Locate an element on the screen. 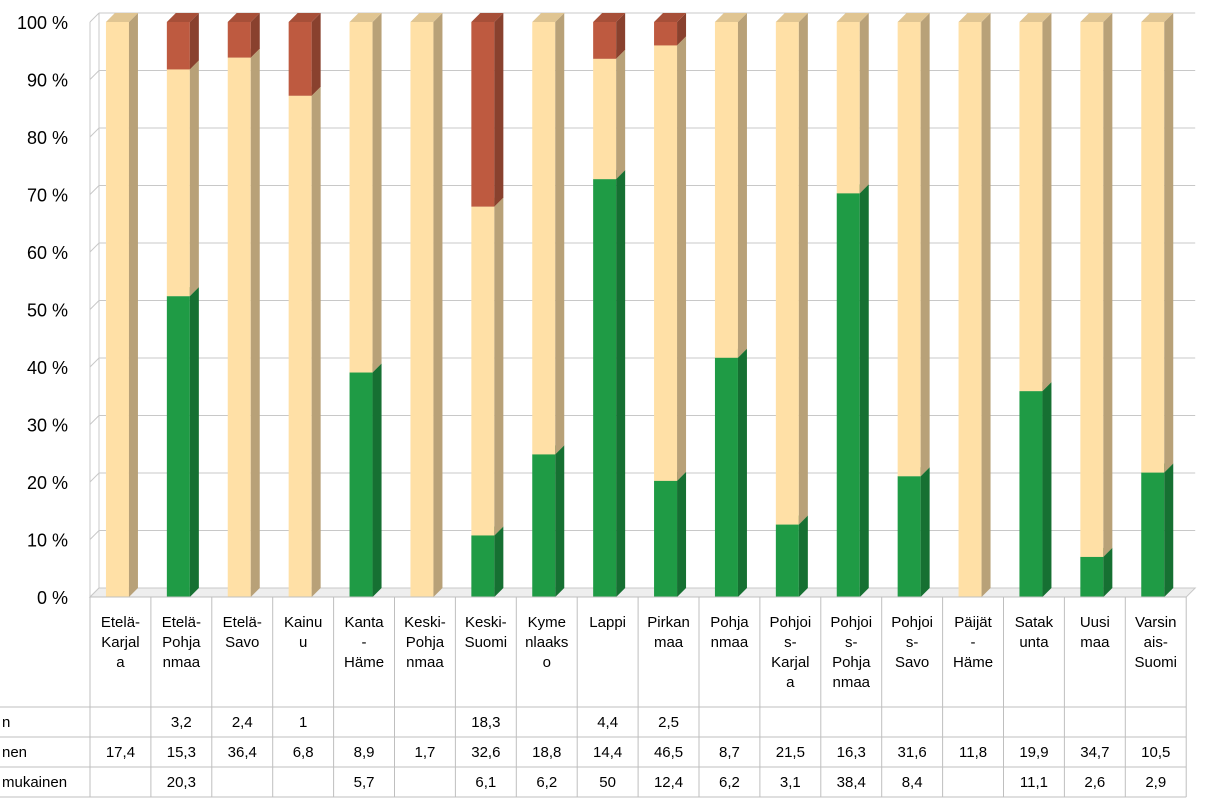 This screenshot has width=1218, height=806. y-tick-label: 40 % is located at coordinates (47, 368).